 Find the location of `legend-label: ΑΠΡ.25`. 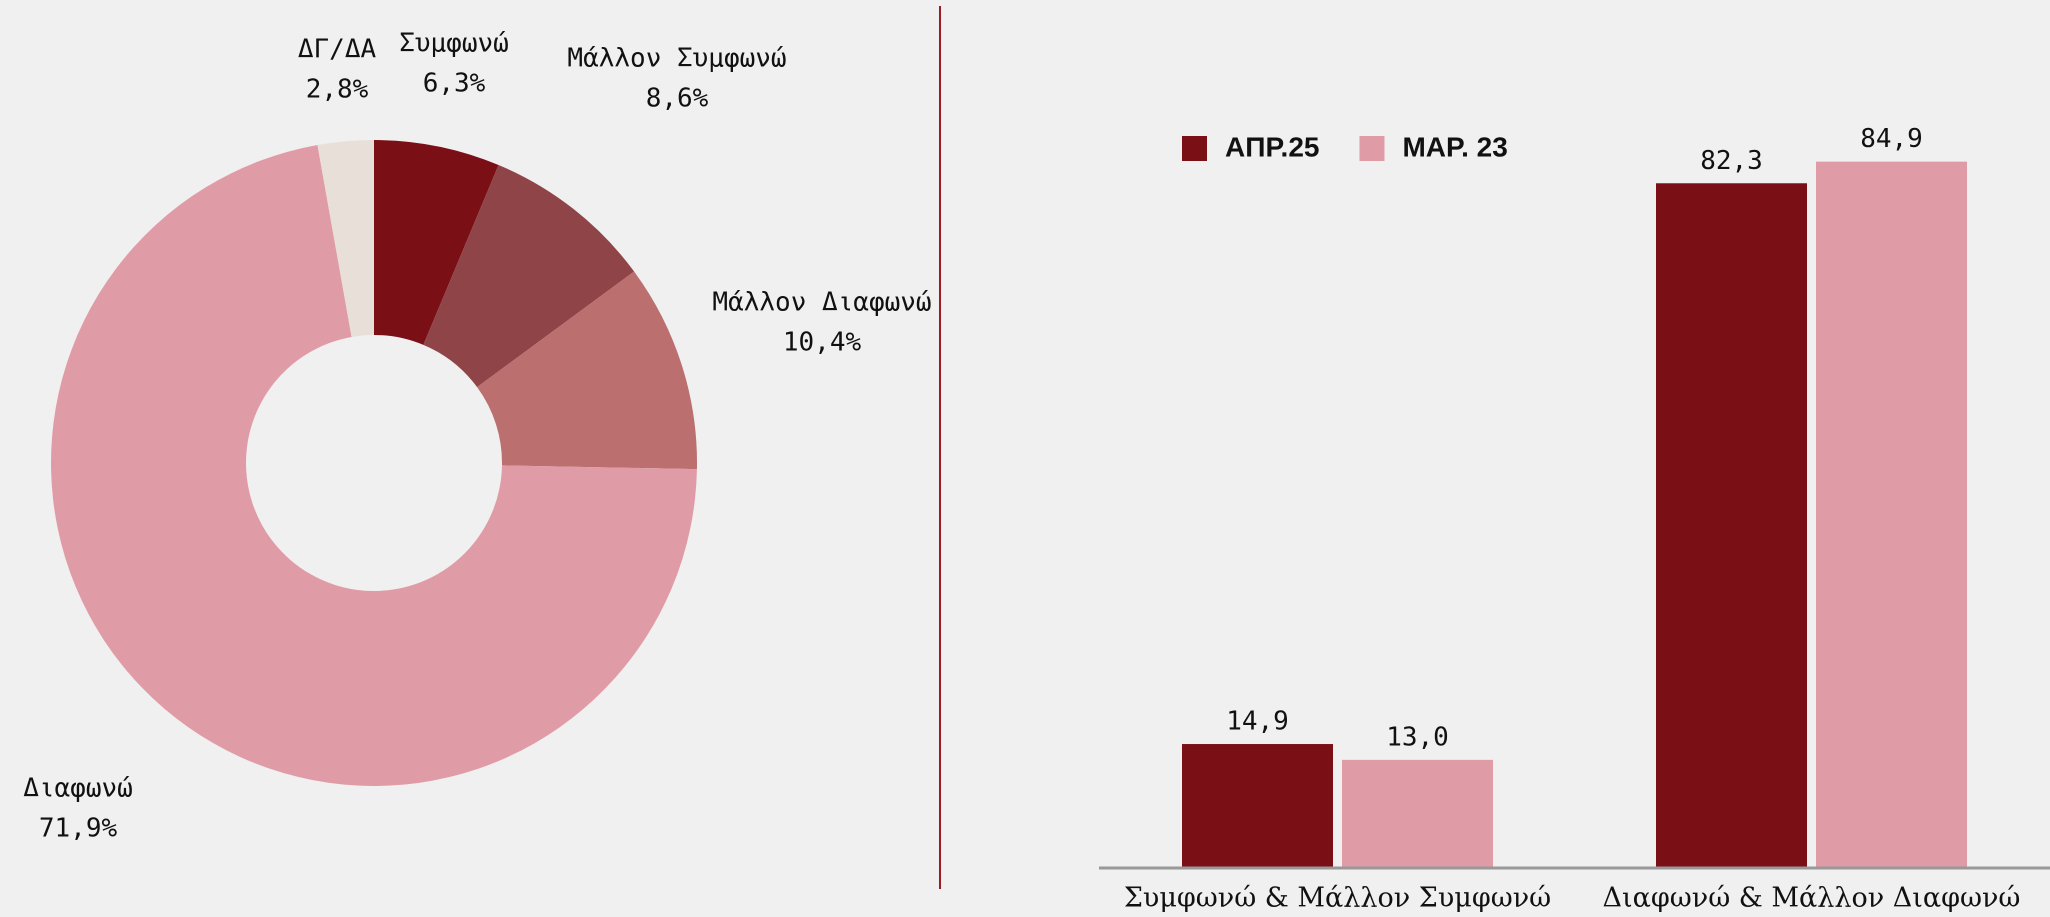

legend-label: ΑΠΡ.25 is located at coordinates (1272, 146).